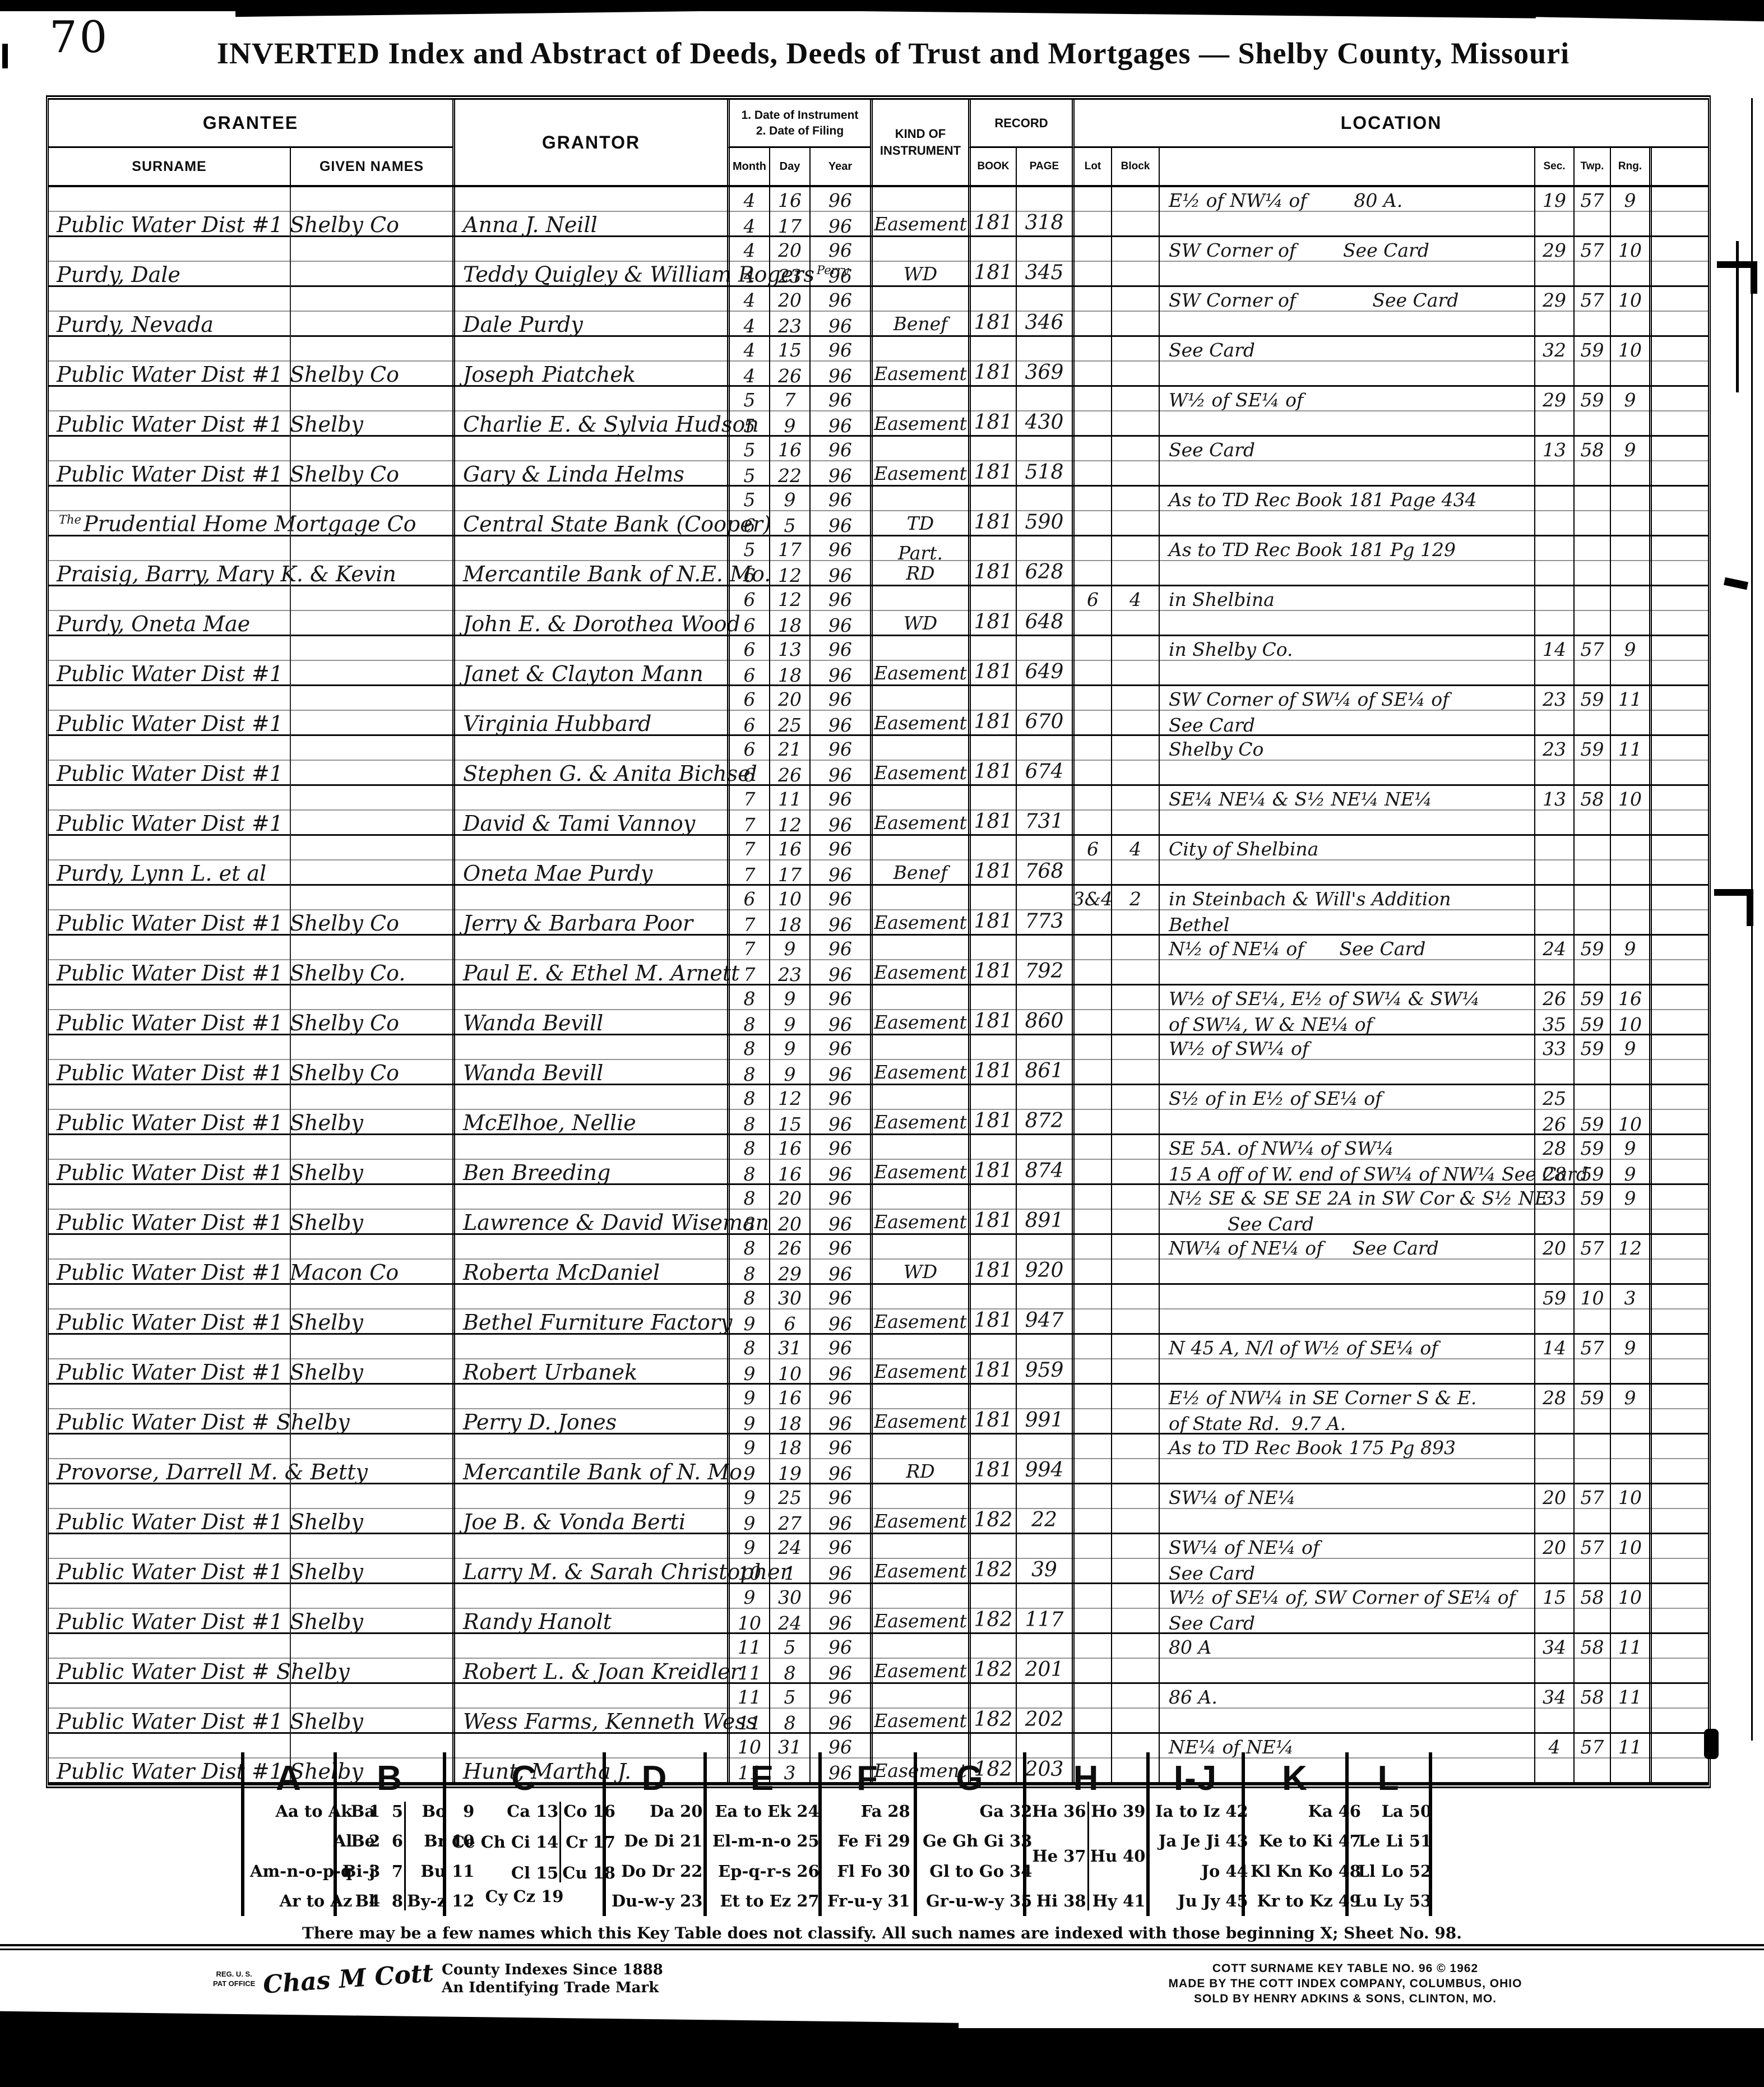  Describe the element at coordinates (1306, 1811) in the screenshot. I see `key-item: Ka 46` at that location.